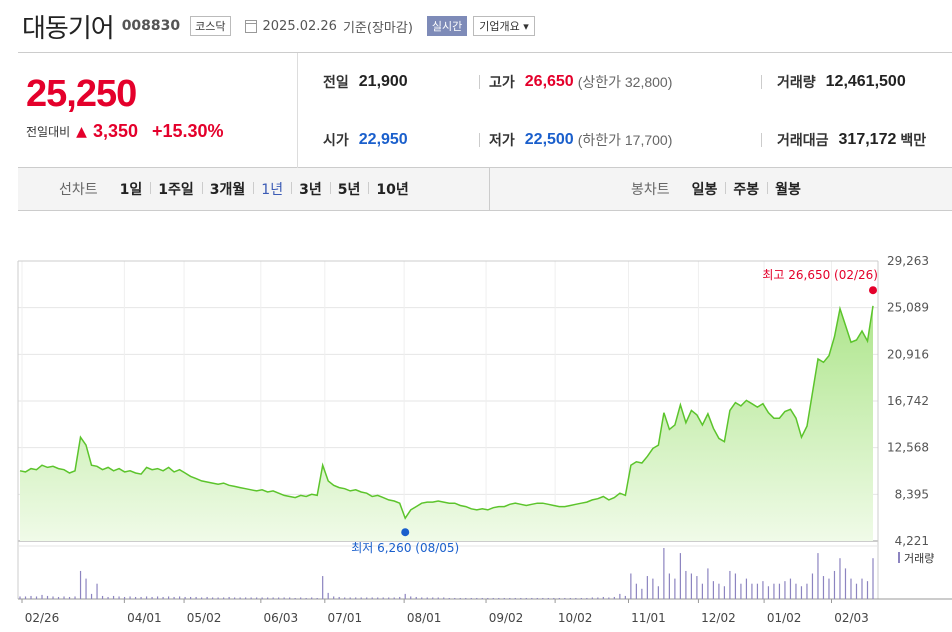  What do you see at coordinates (377, 28) in the screenshot?
I see `basis-text: 기준(장마감)` at bounding box center [377, 28].